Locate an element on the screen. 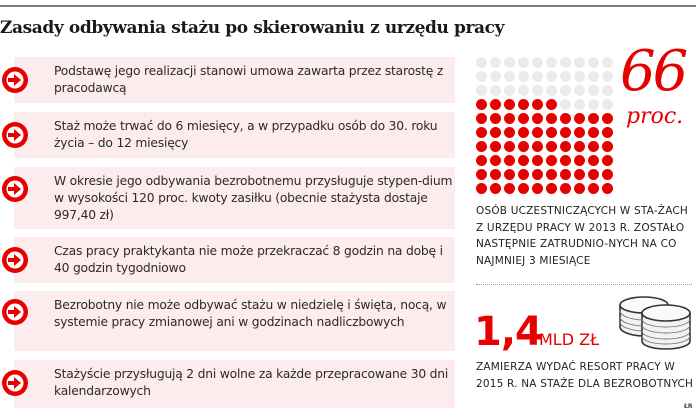  stat-employment-value: 66 is located at coordinates (654, 71).